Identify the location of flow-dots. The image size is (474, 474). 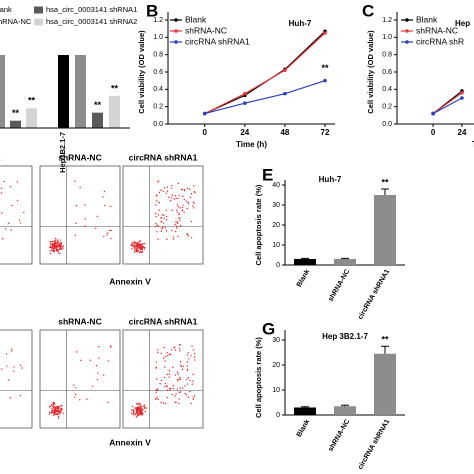
(163, 217).